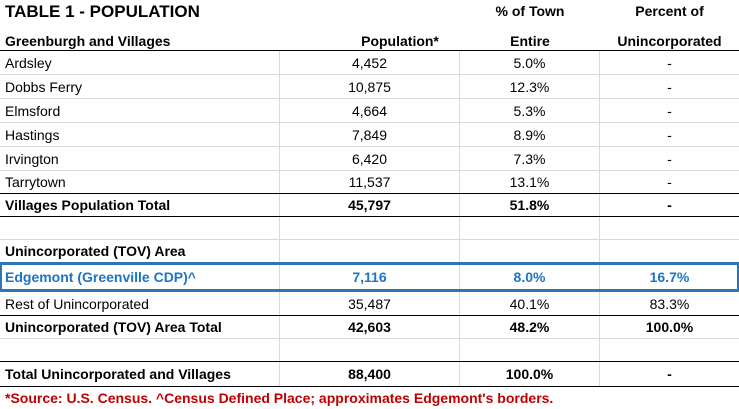 The image size is (739, 409). I want to click on header-population-label: Population*, so click(400, 41).